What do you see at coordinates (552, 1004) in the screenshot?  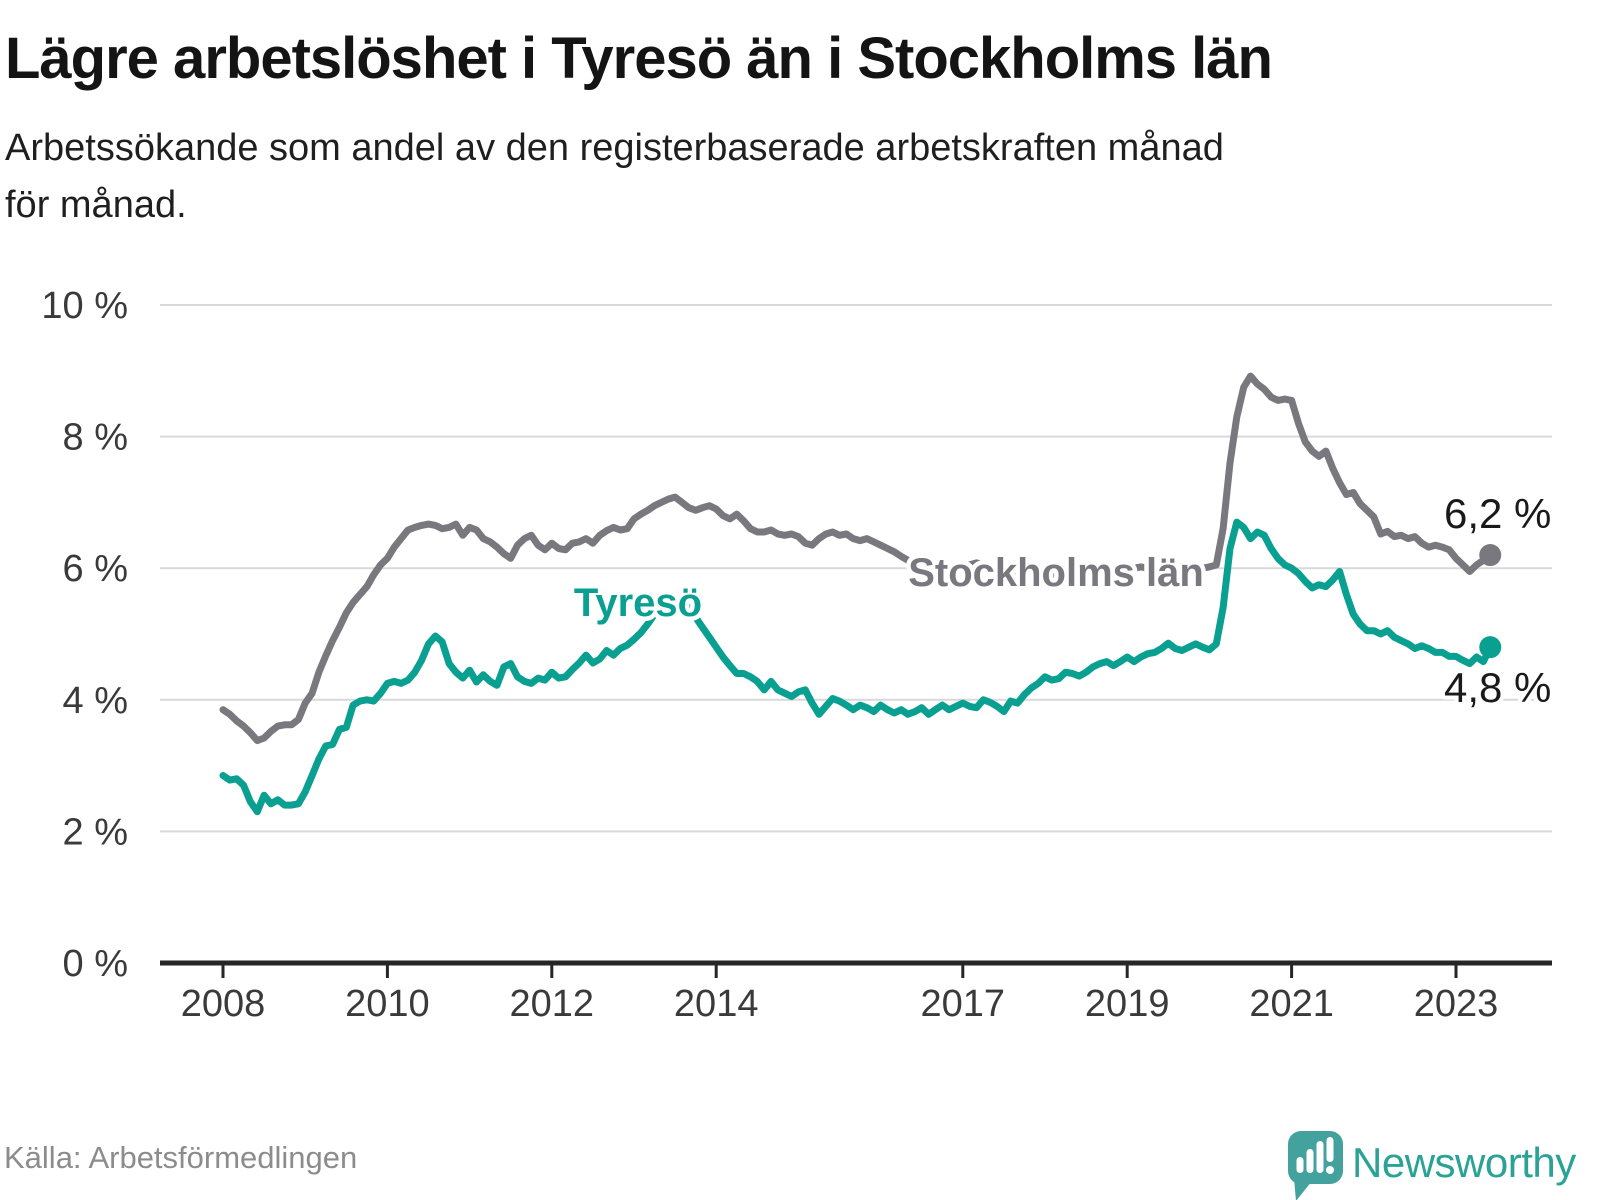 I see `x-tick-label-2012: 2012` at bounding box center [552, 1004].